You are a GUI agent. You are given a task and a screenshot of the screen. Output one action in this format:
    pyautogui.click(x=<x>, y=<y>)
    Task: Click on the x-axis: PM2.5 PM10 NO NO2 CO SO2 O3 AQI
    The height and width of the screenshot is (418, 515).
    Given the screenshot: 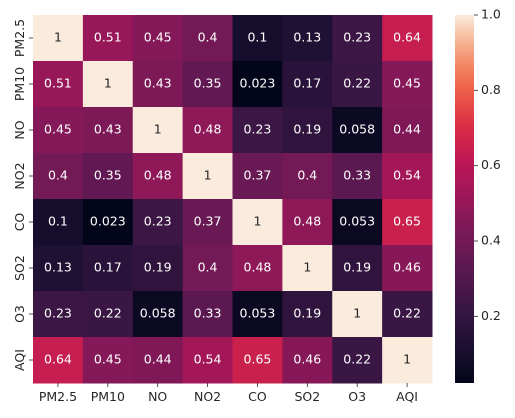 What is the action you would take?
    pyautogui.click(x=228, y=393)
    